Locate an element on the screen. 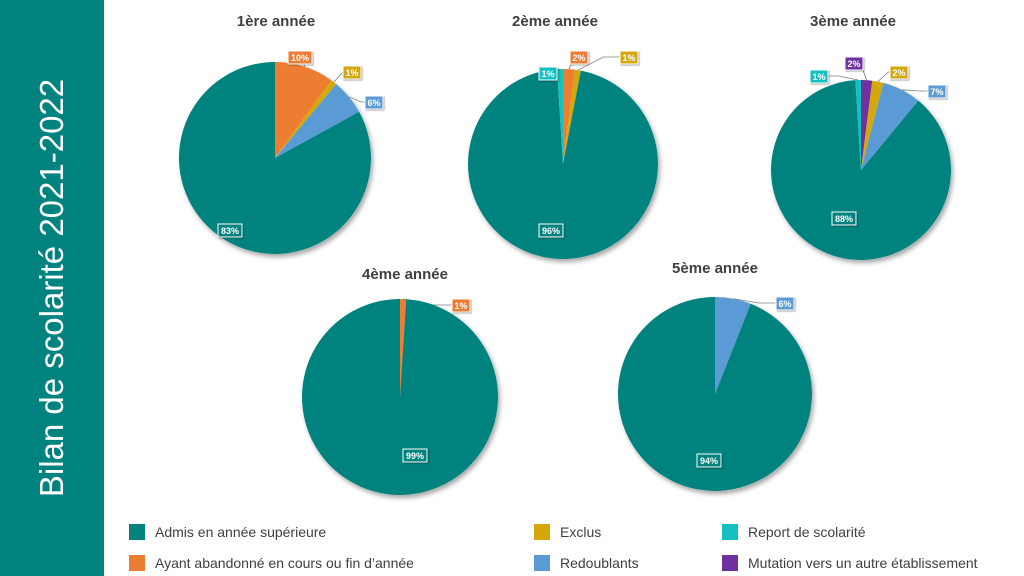 The height and width of the screenshot is (576, 1024). legend-item-abandon: Ayant abandonné en cours ou fin d’année is located at coordinates (271, 563).